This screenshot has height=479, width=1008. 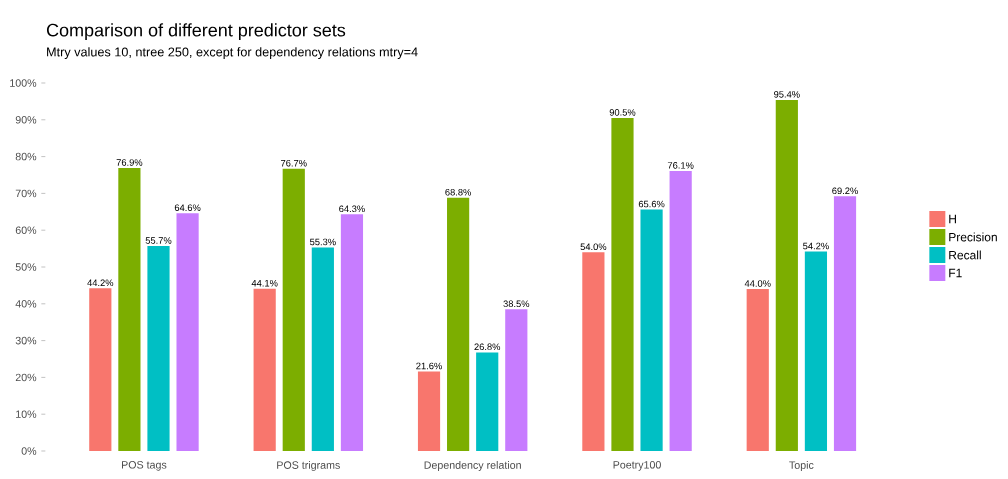 What do you see at coordinates (816, 246) in the screenshot?
I see `data-label: 54.2%` at bounding box center [816, 246].